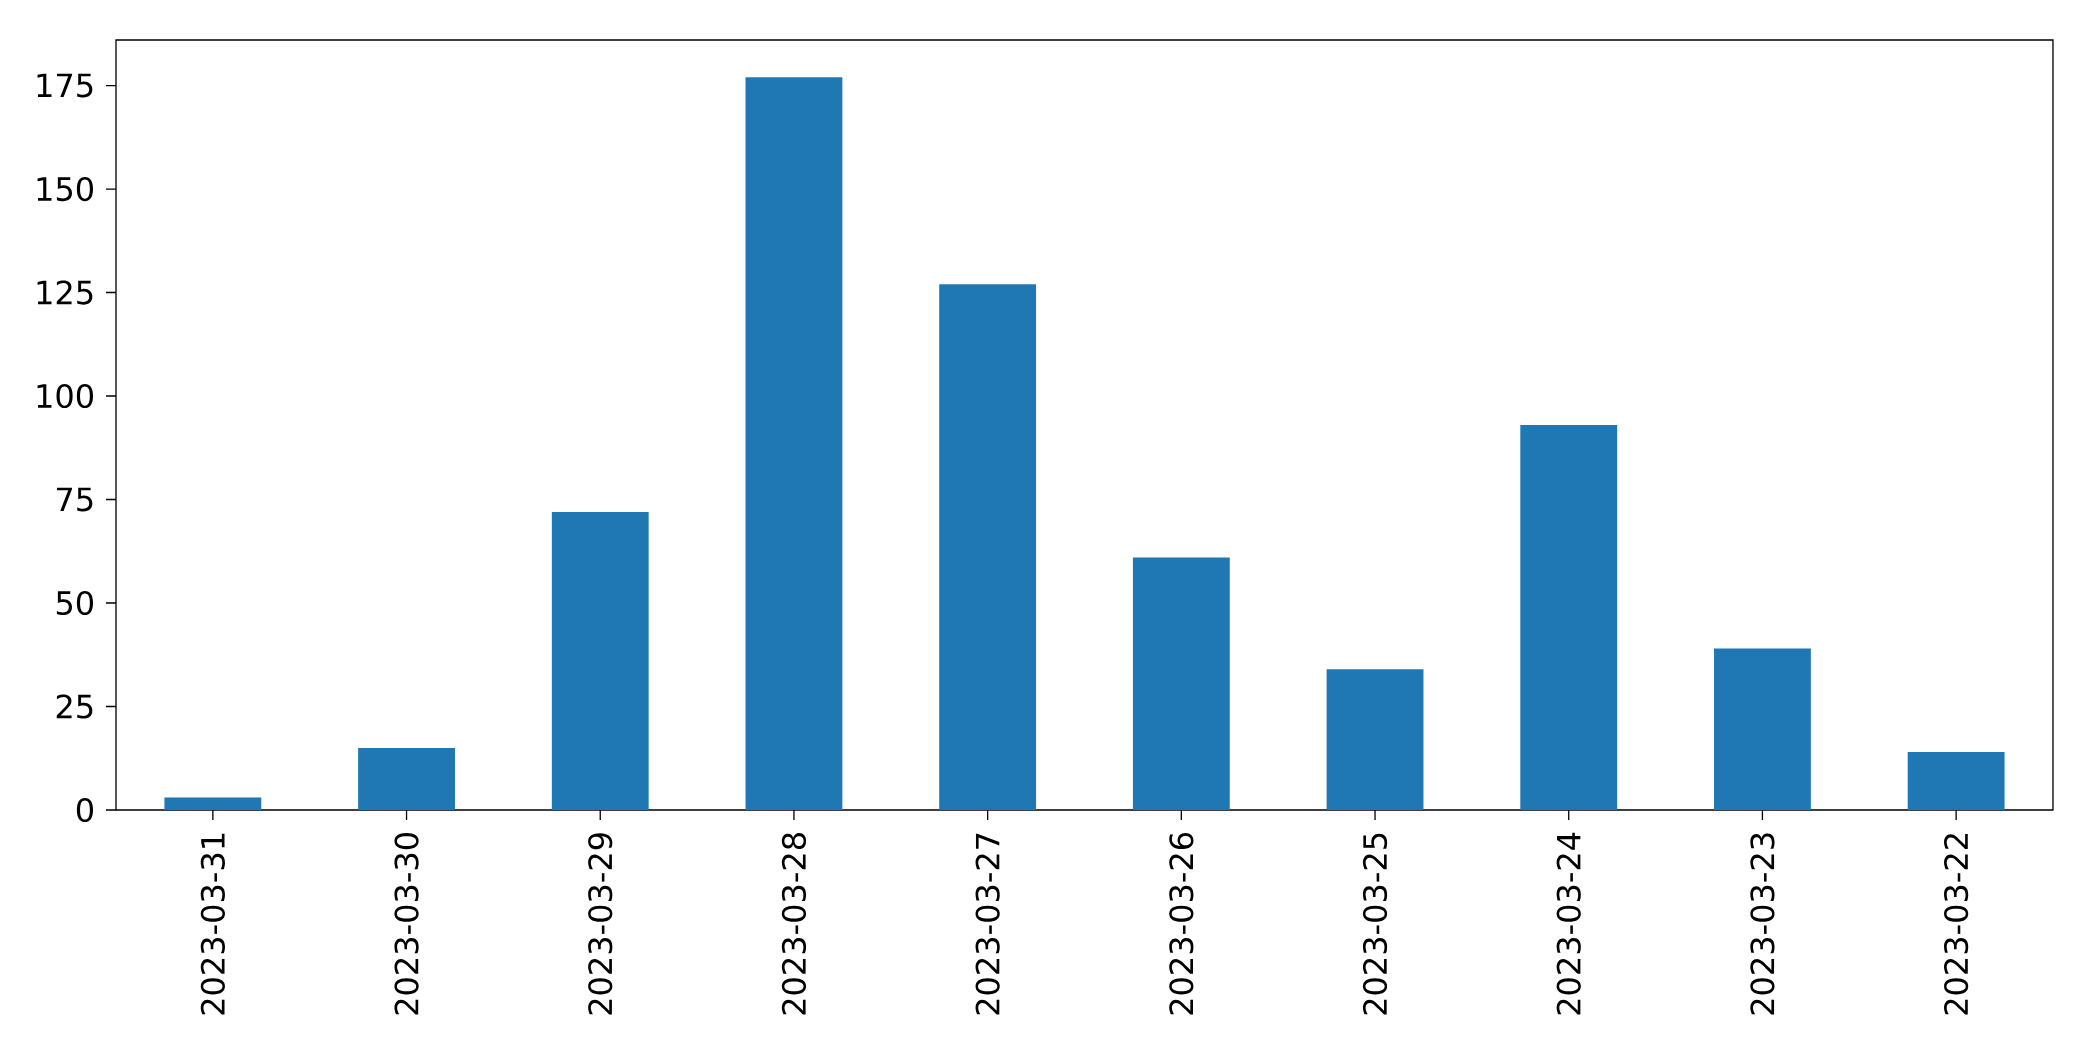  Describe the element at coordinates (1375, 924) in the screenshot. I see `x-tick-label: 2023-03-25` at that location.